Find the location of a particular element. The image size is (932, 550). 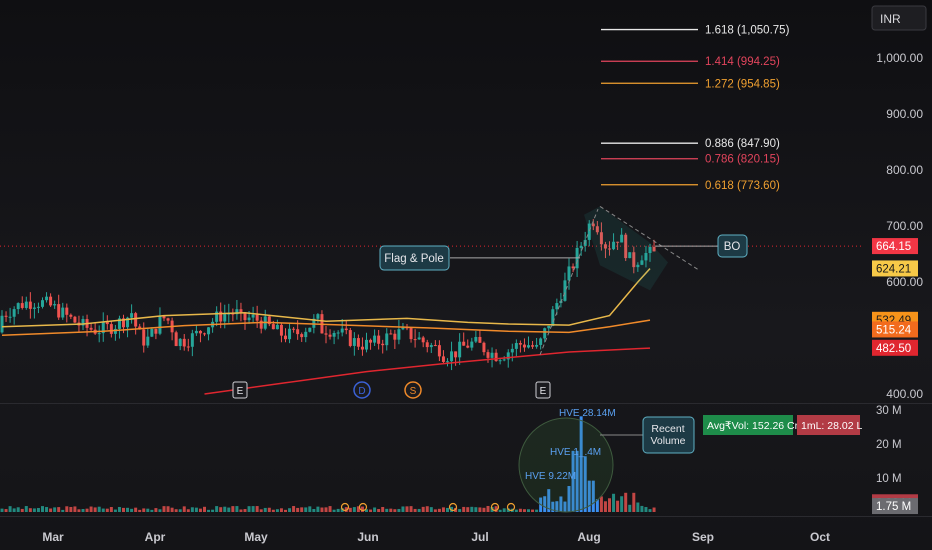

currency-label: INR is located at coordinates (899, 18).